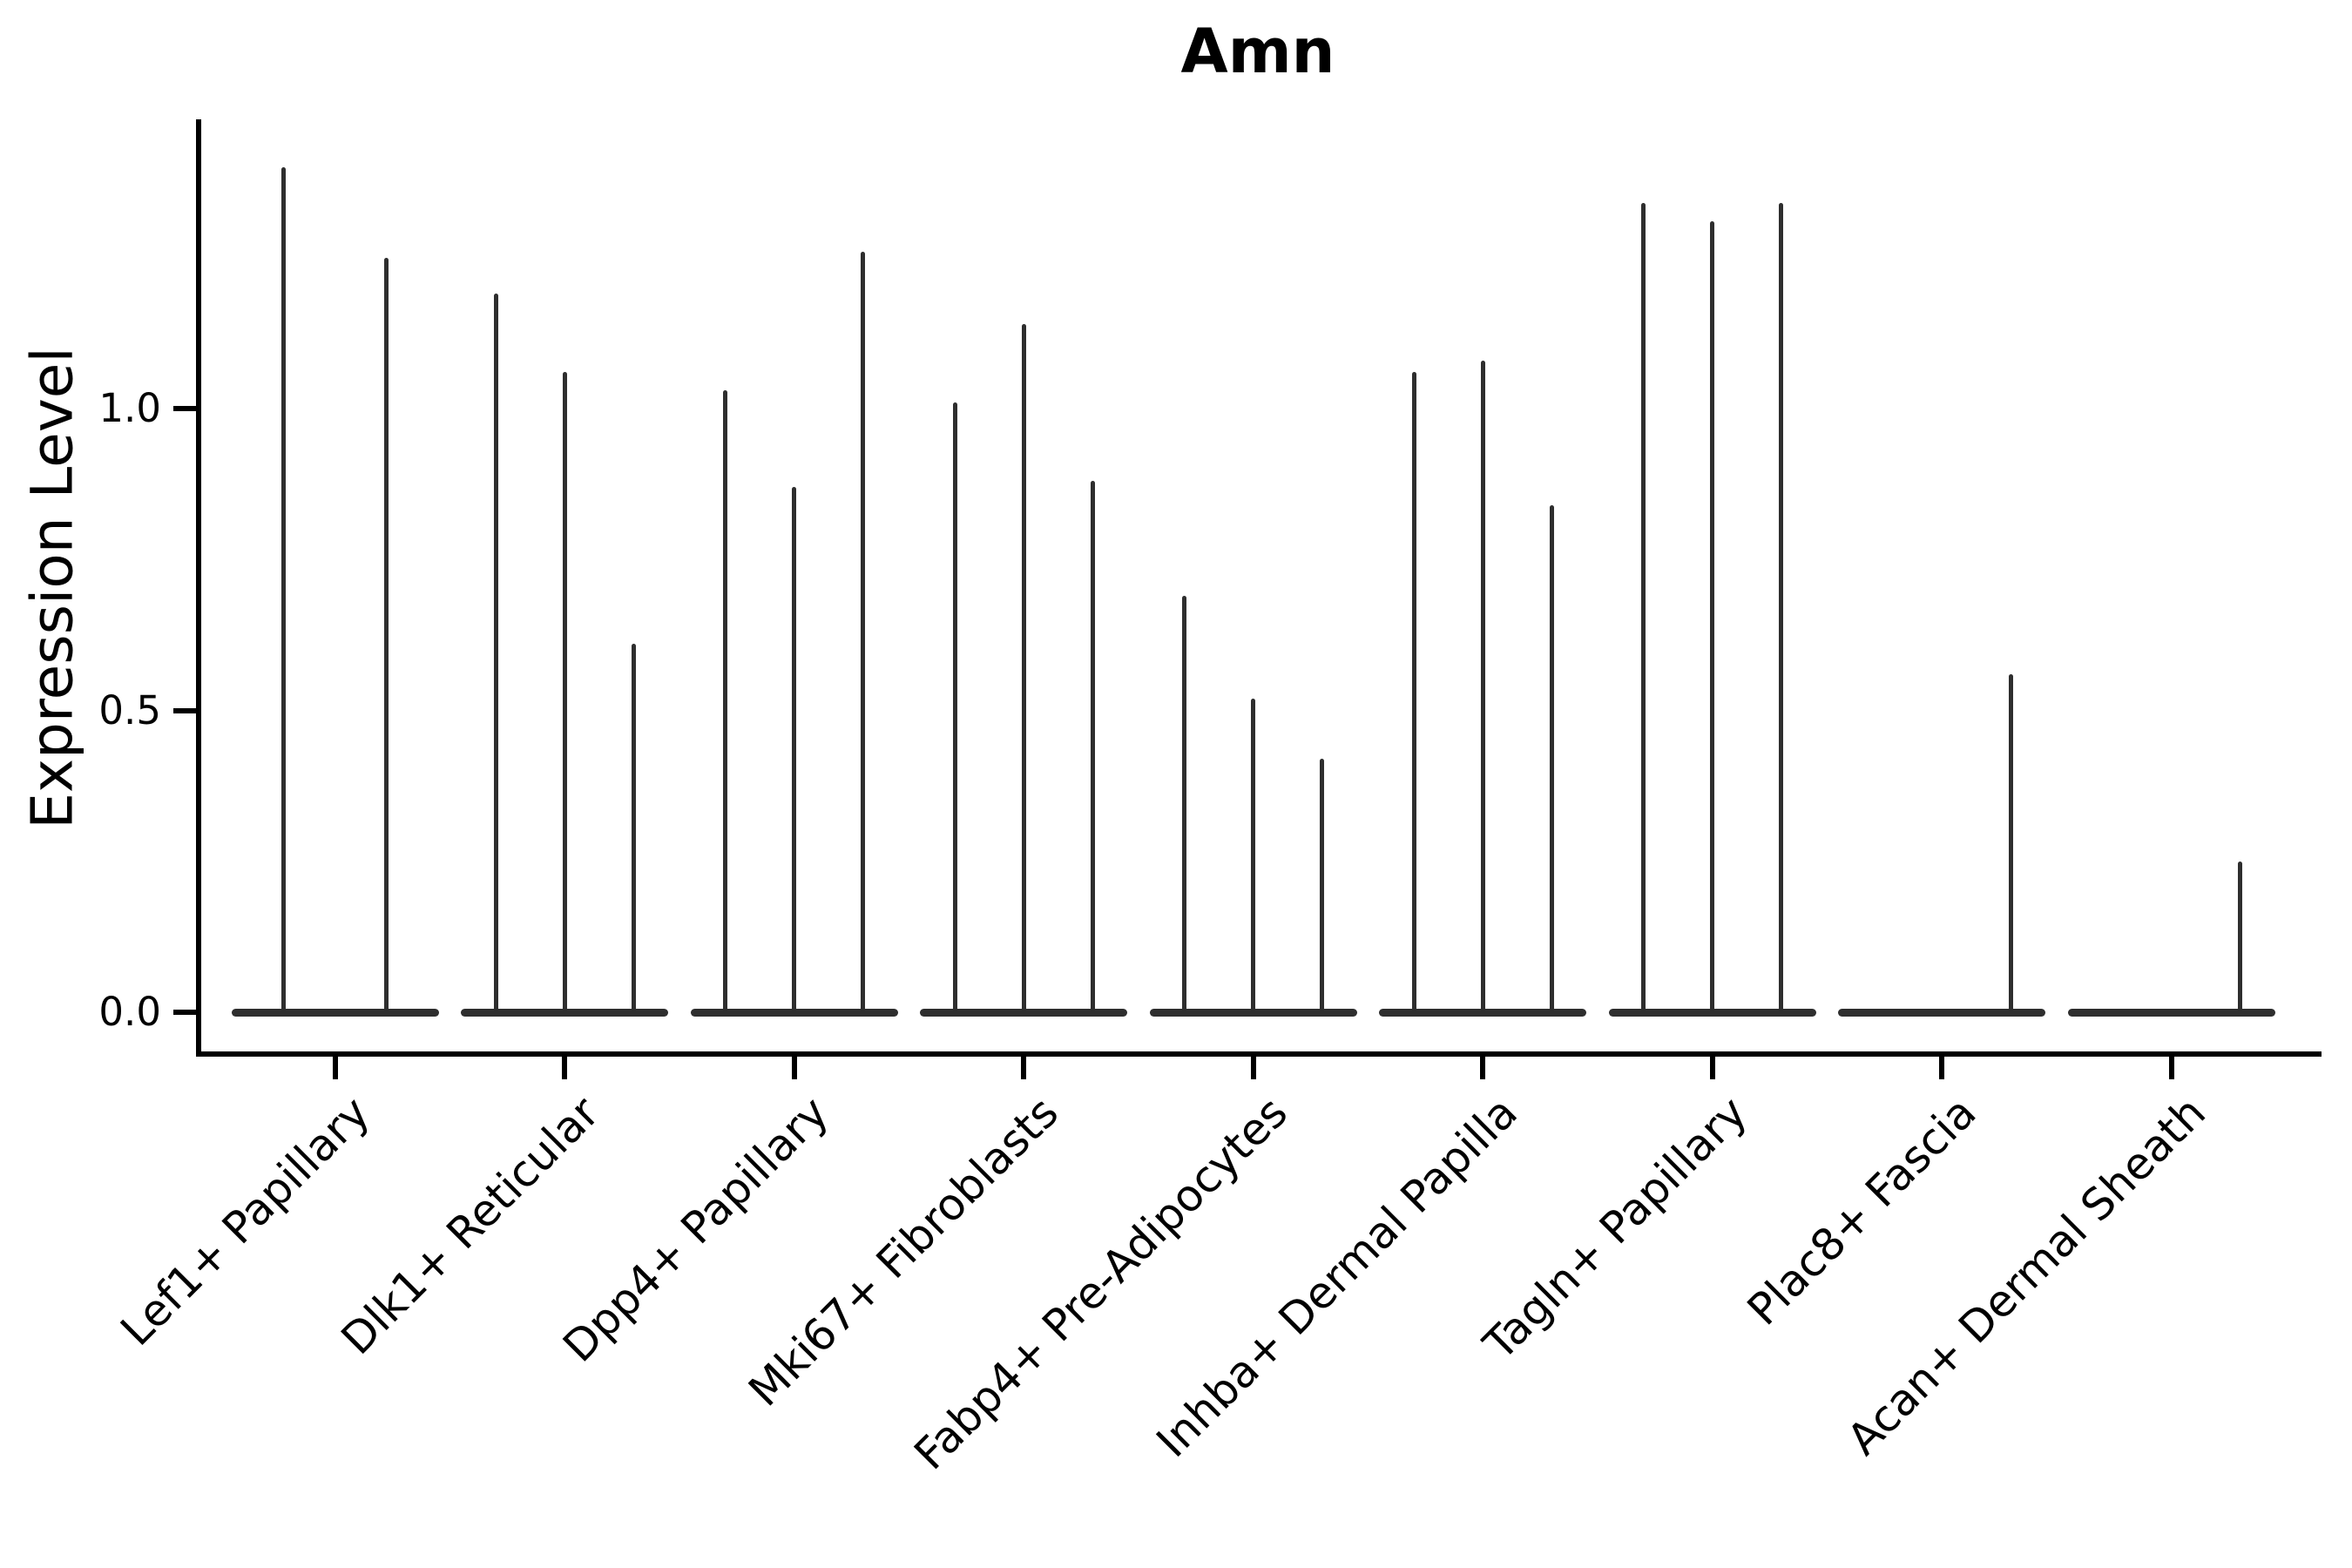 Image resolution: width=2352 pixels, height=1568 pixels. What do you see at coordinates (1101, 1283) in the screenshot?
I see `x-tick-label: Fabp4+ Pre-Adipocytes` at bounding box center [1101, 1283].